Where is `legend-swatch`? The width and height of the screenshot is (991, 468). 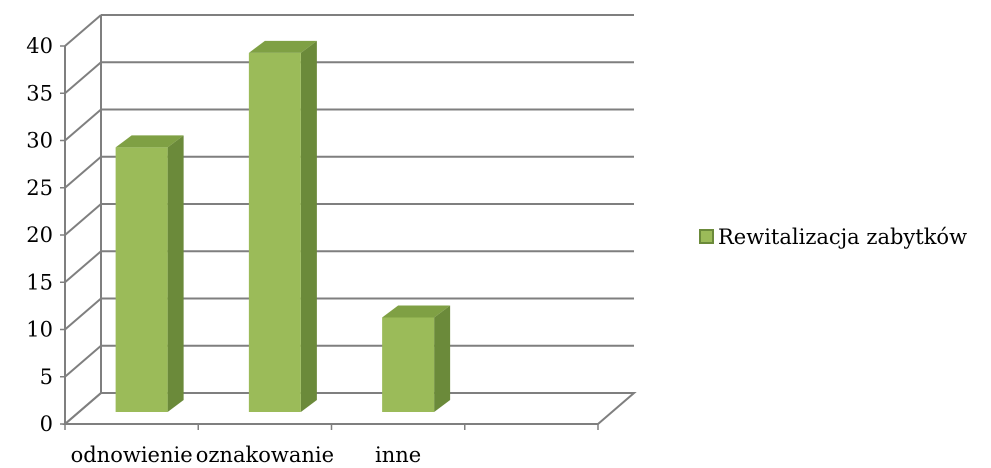
legend-swatch is located at coordinates (706, 236).